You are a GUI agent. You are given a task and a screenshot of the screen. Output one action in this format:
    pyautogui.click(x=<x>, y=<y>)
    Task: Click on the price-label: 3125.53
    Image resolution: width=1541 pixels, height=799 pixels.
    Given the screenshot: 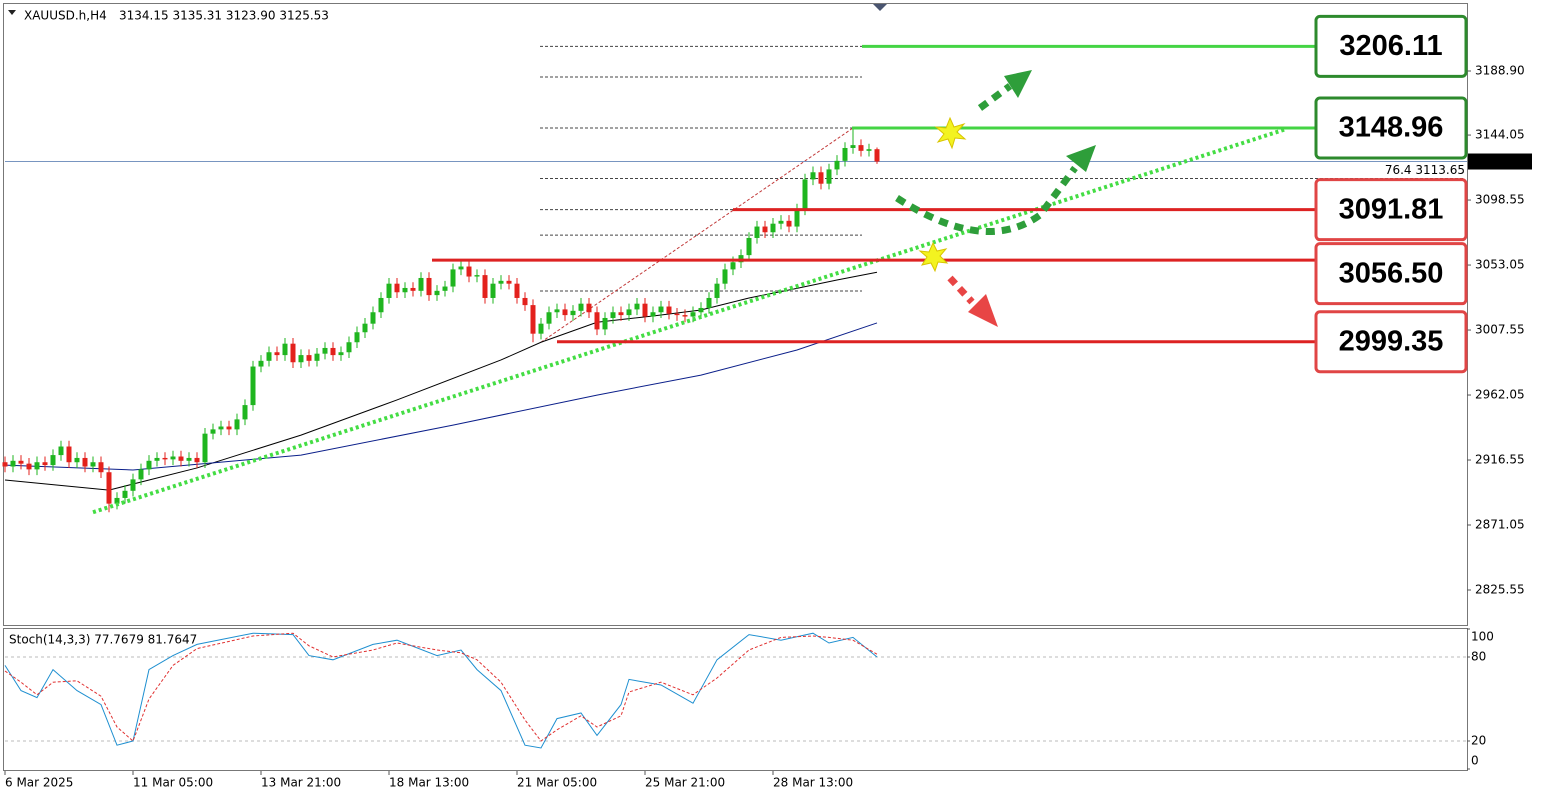 What is the action you would take?
    pyautogui.click(x=1500, y=161)
    